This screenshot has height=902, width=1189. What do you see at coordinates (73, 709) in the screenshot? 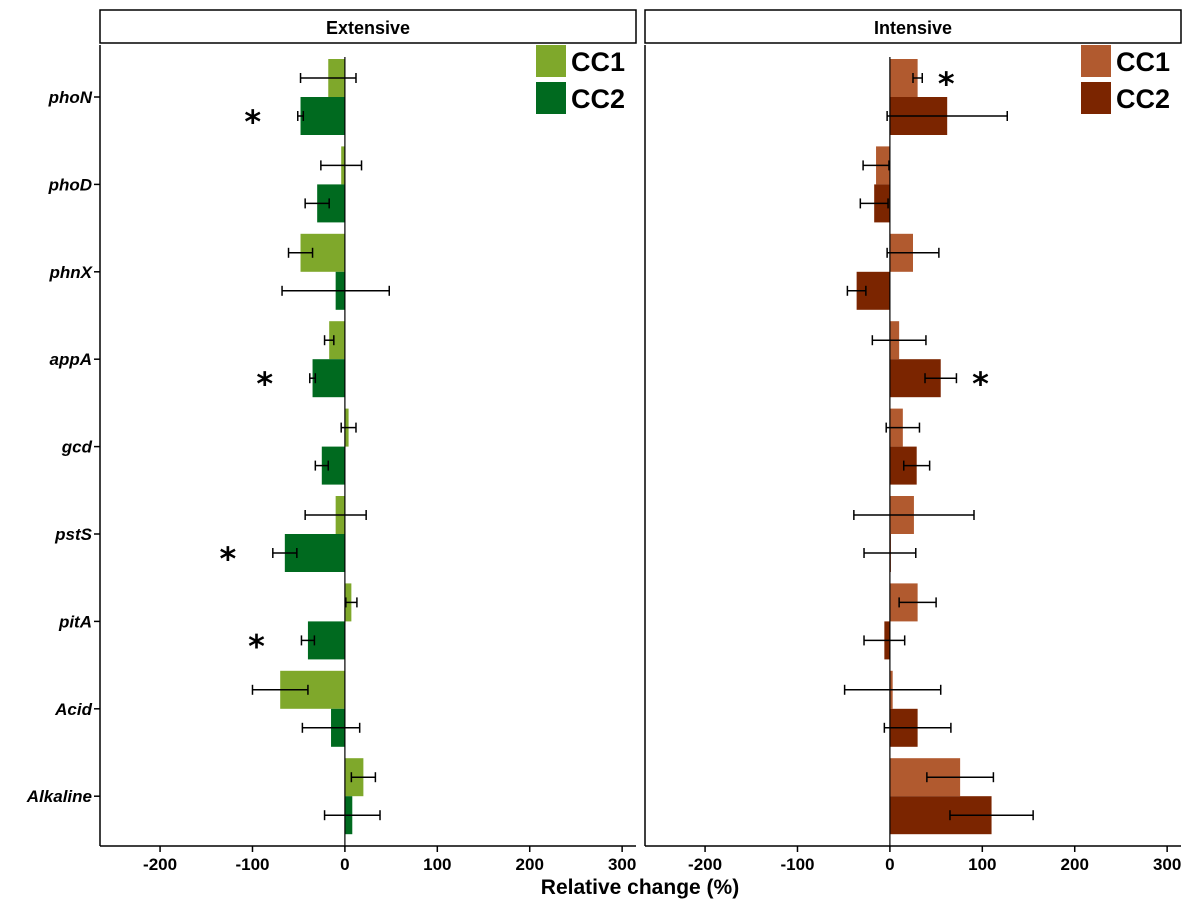
I see `category-label: Acid` at bounding box center [73, 709].